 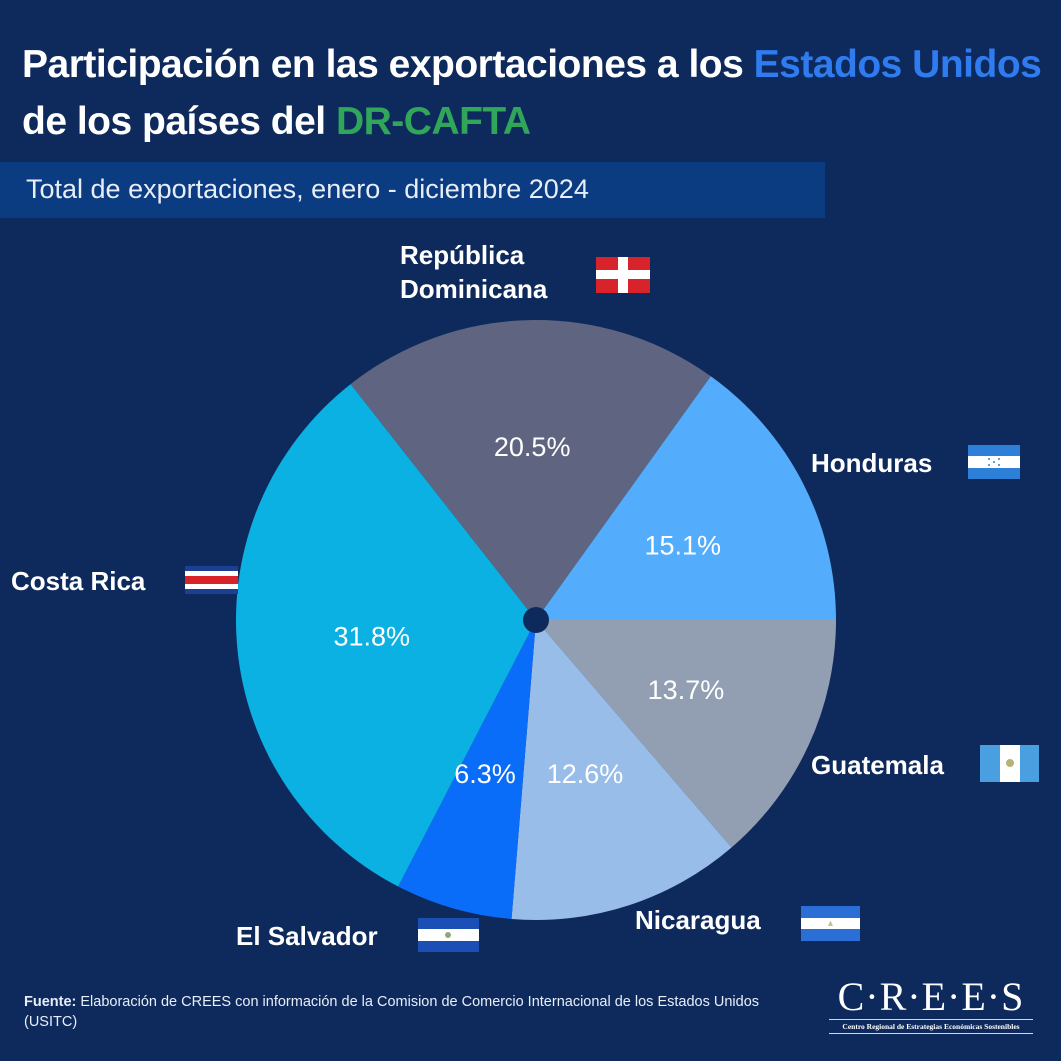 I want to click on pie-label-guatemala: 13.7%, so click(x=686, y=690).